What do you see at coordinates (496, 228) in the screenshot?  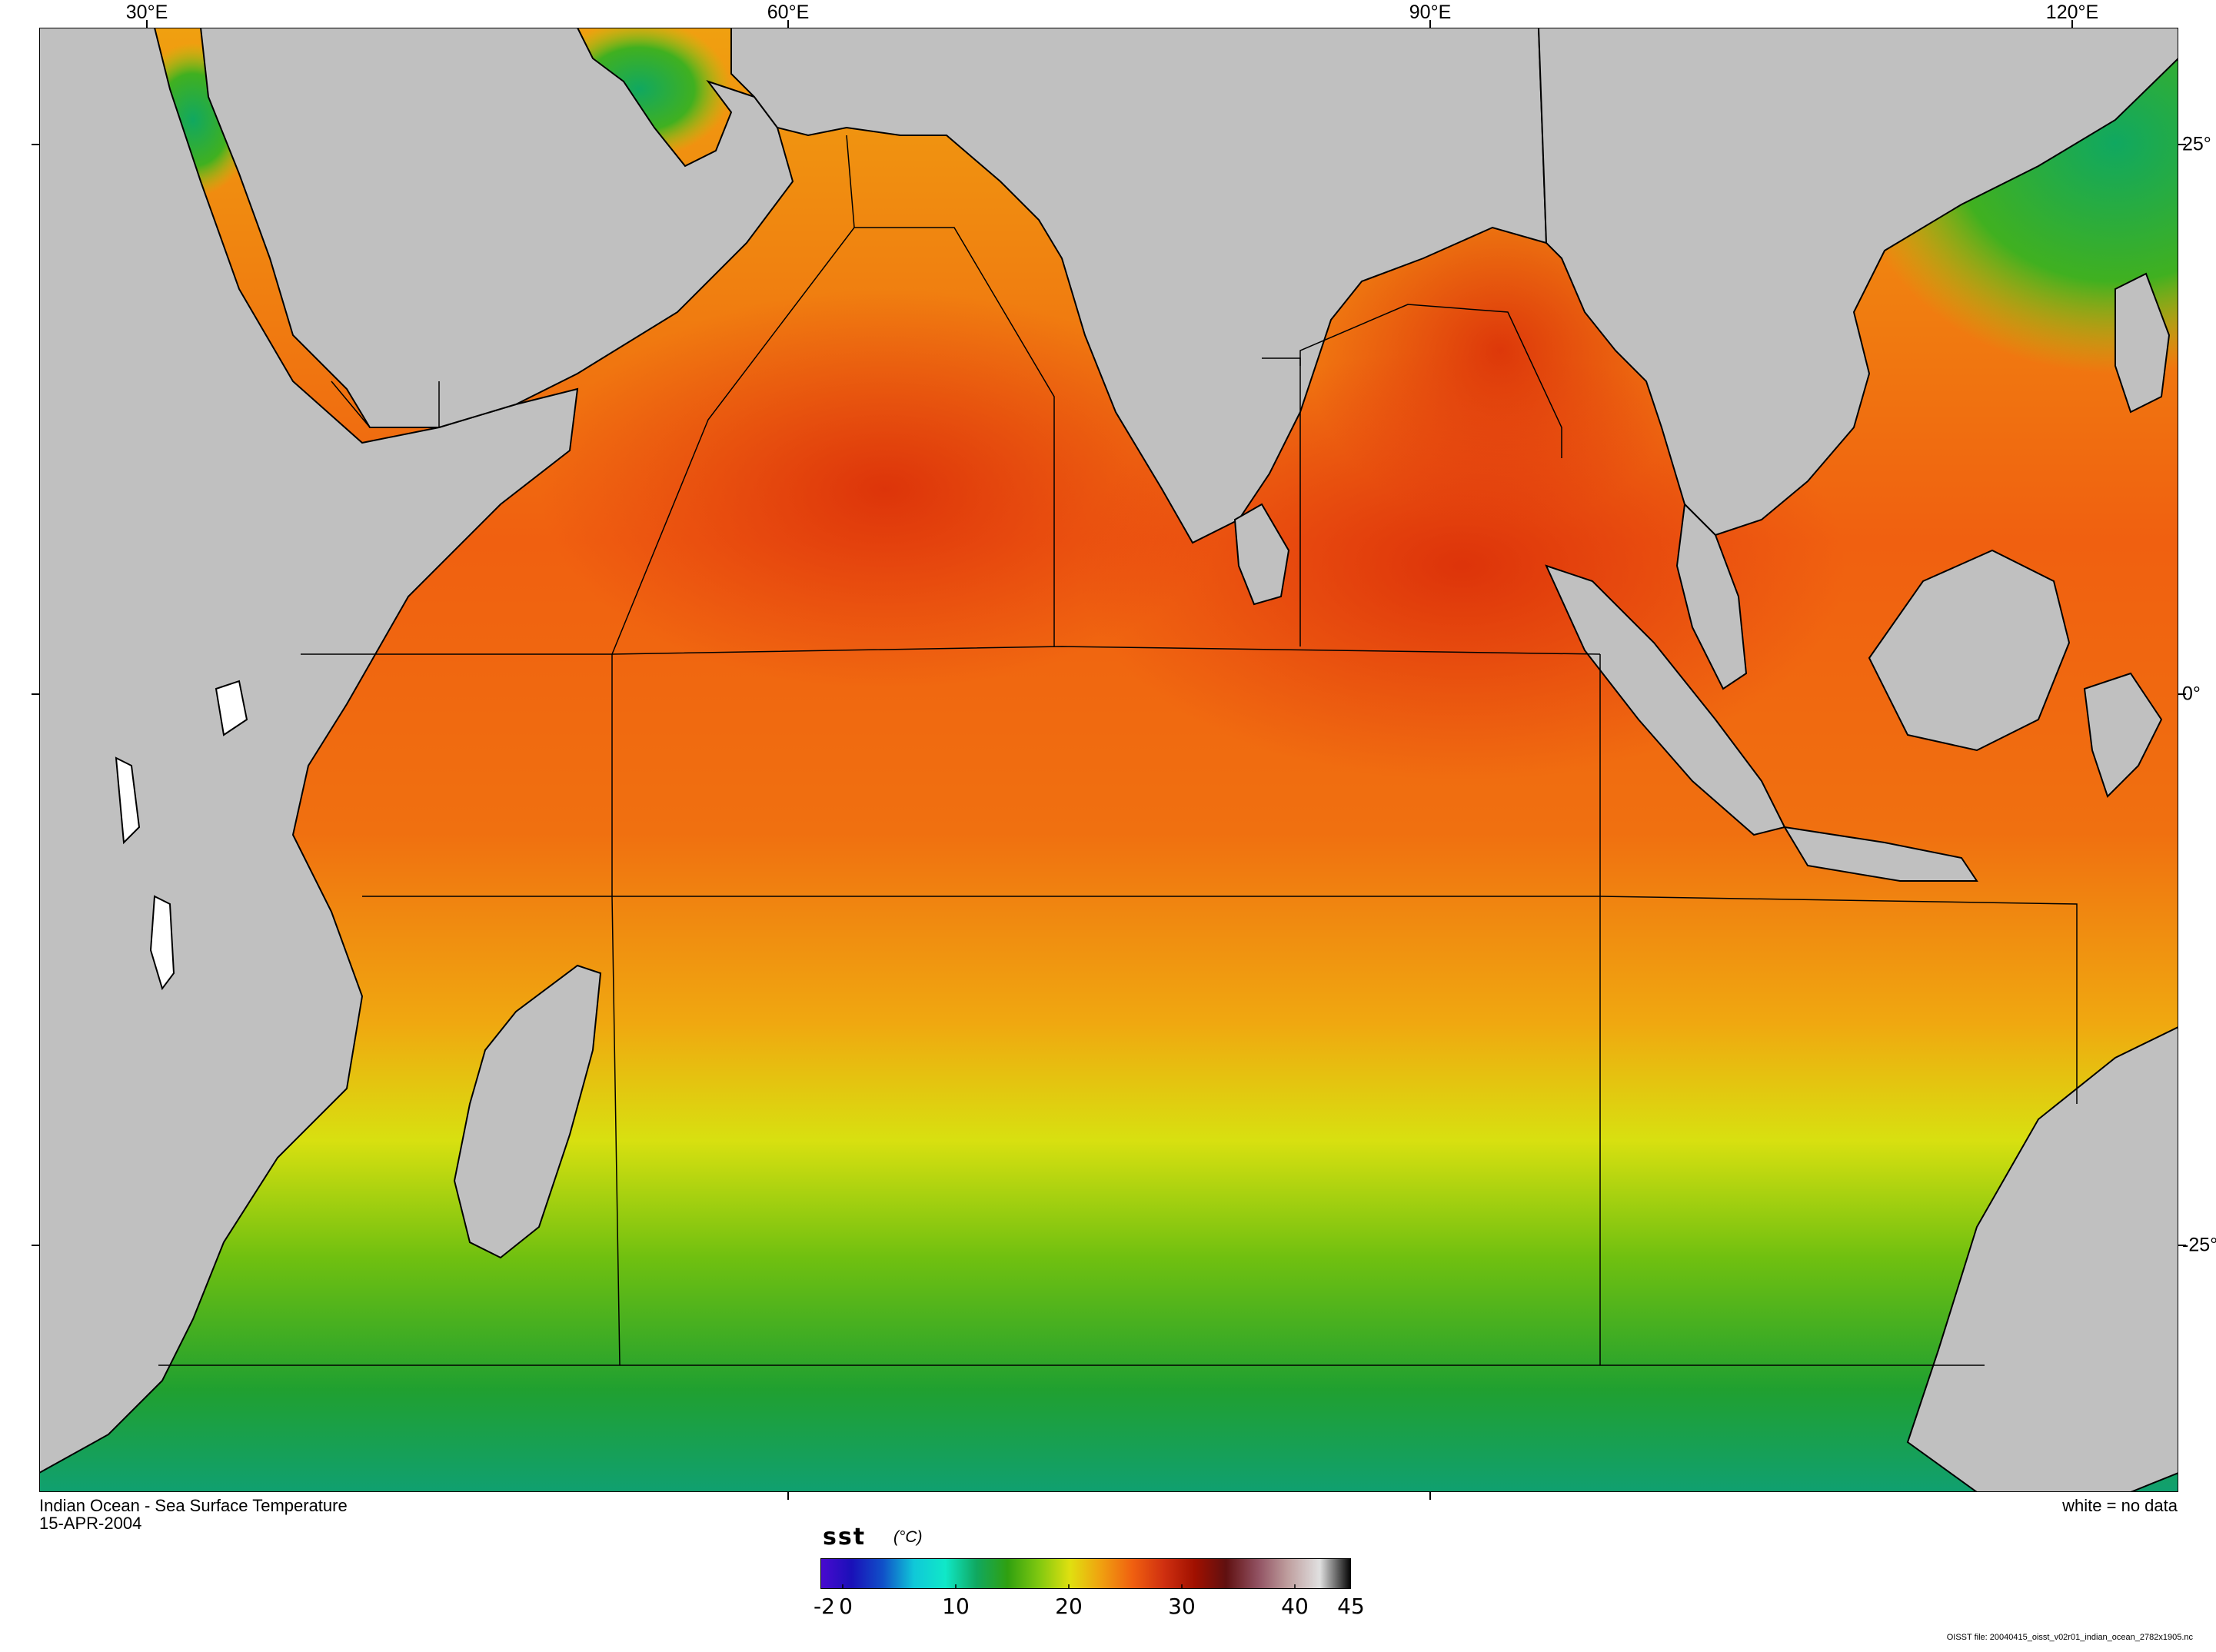 I see `arabia` at bounding box center [496, 228].